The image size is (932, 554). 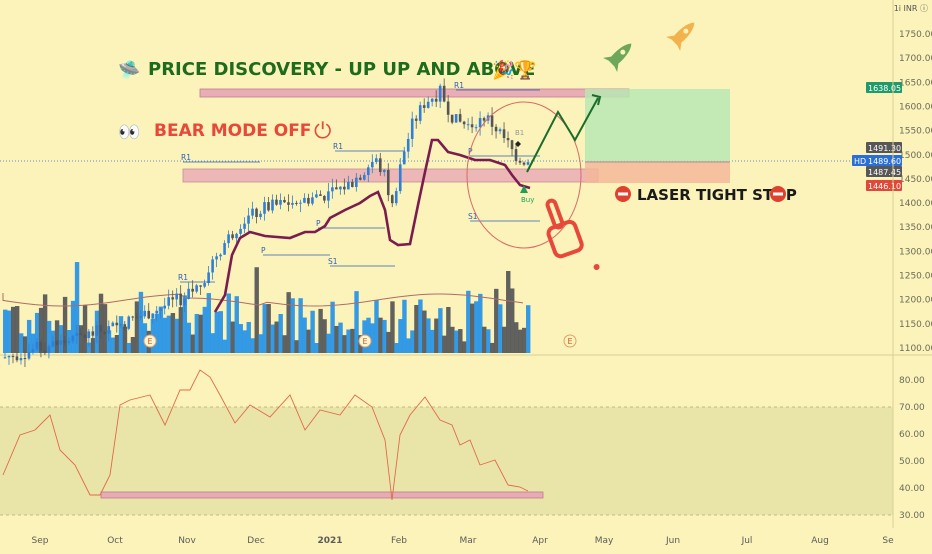 What do you see at coordinates (524, 189) in the screenshot?
I see `buy-marker` at bounding box center [524, 189].